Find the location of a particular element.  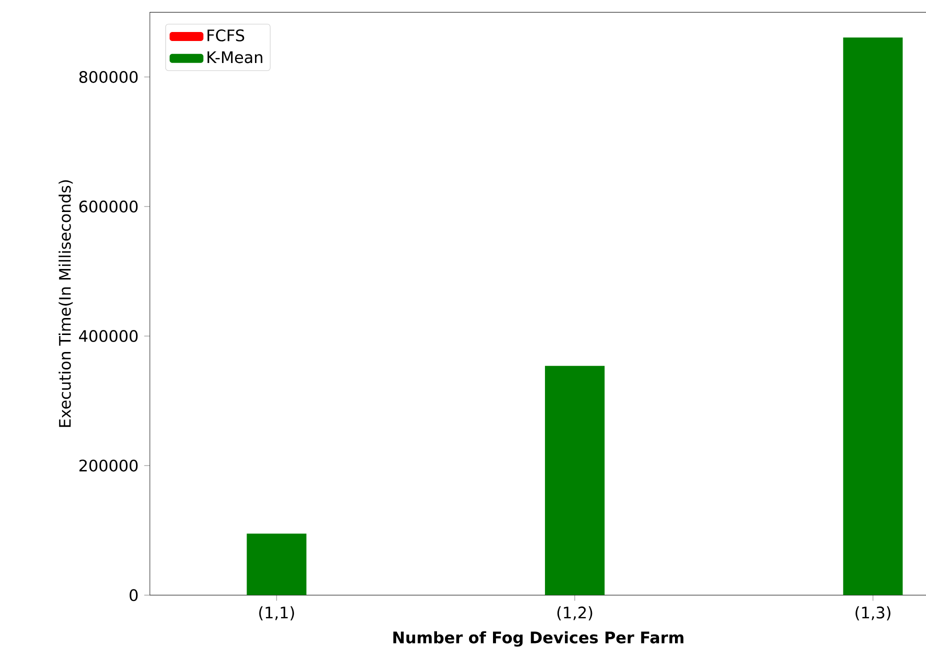

x-tick-label: (1,2) is located at coordinates (574, 613).